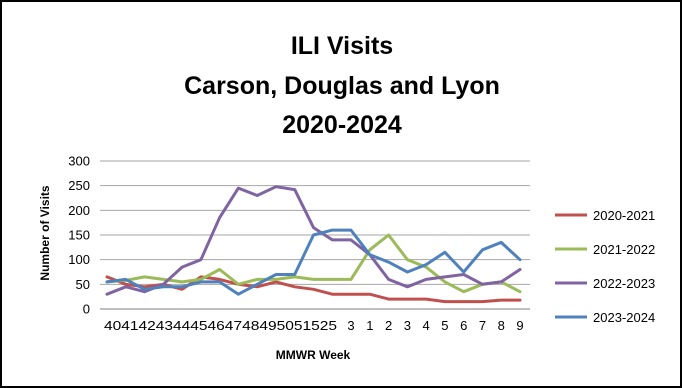  Describe the element at coordinates (624, 249) in the screenshot. I see `legend-label-2021-2022: 2021-2022` at that location.